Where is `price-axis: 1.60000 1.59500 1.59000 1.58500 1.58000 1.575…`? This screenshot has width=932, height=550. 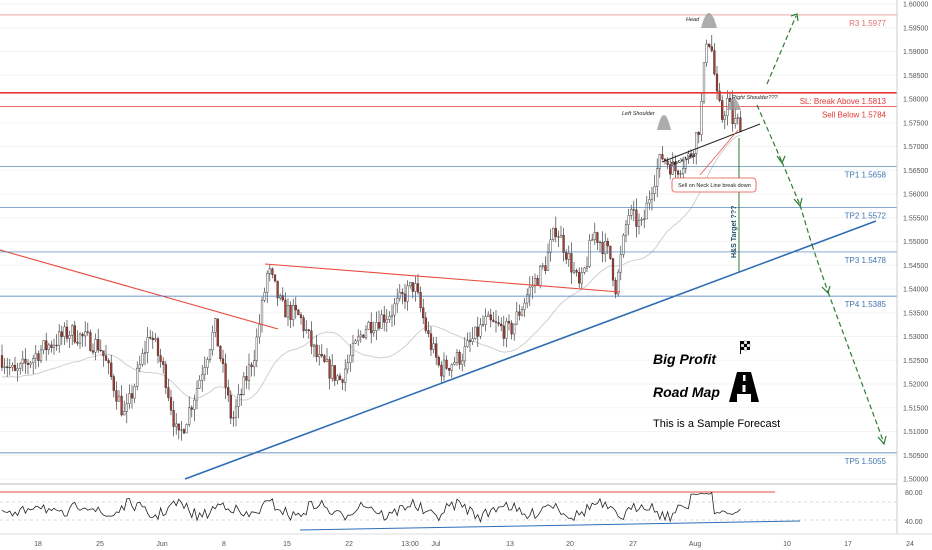
price-axis: 1.60000 1.59500 1.59000 1.58500 1.58000 1.575… is located at coordinates (912, 267).